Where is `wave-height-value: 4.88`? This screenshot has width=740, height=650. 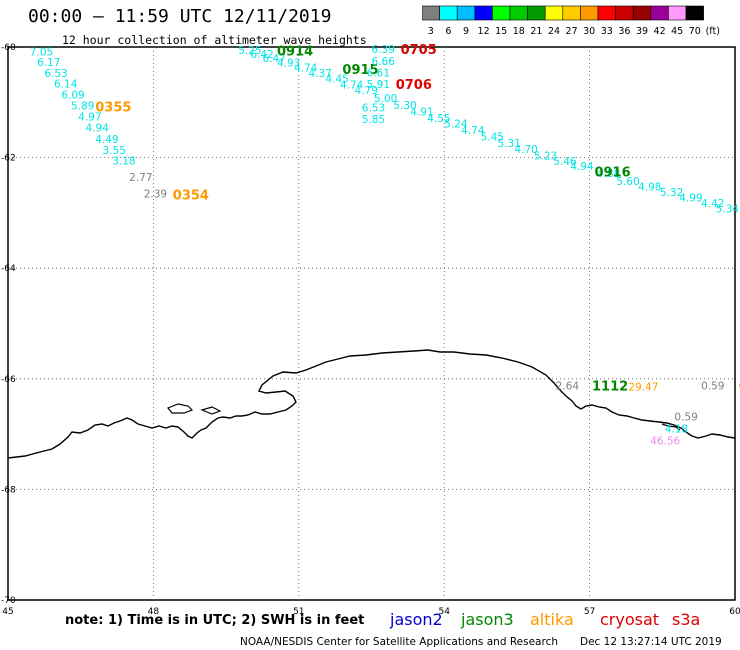
wave-height-value: 4.88 is located at coordinates (608, 174).